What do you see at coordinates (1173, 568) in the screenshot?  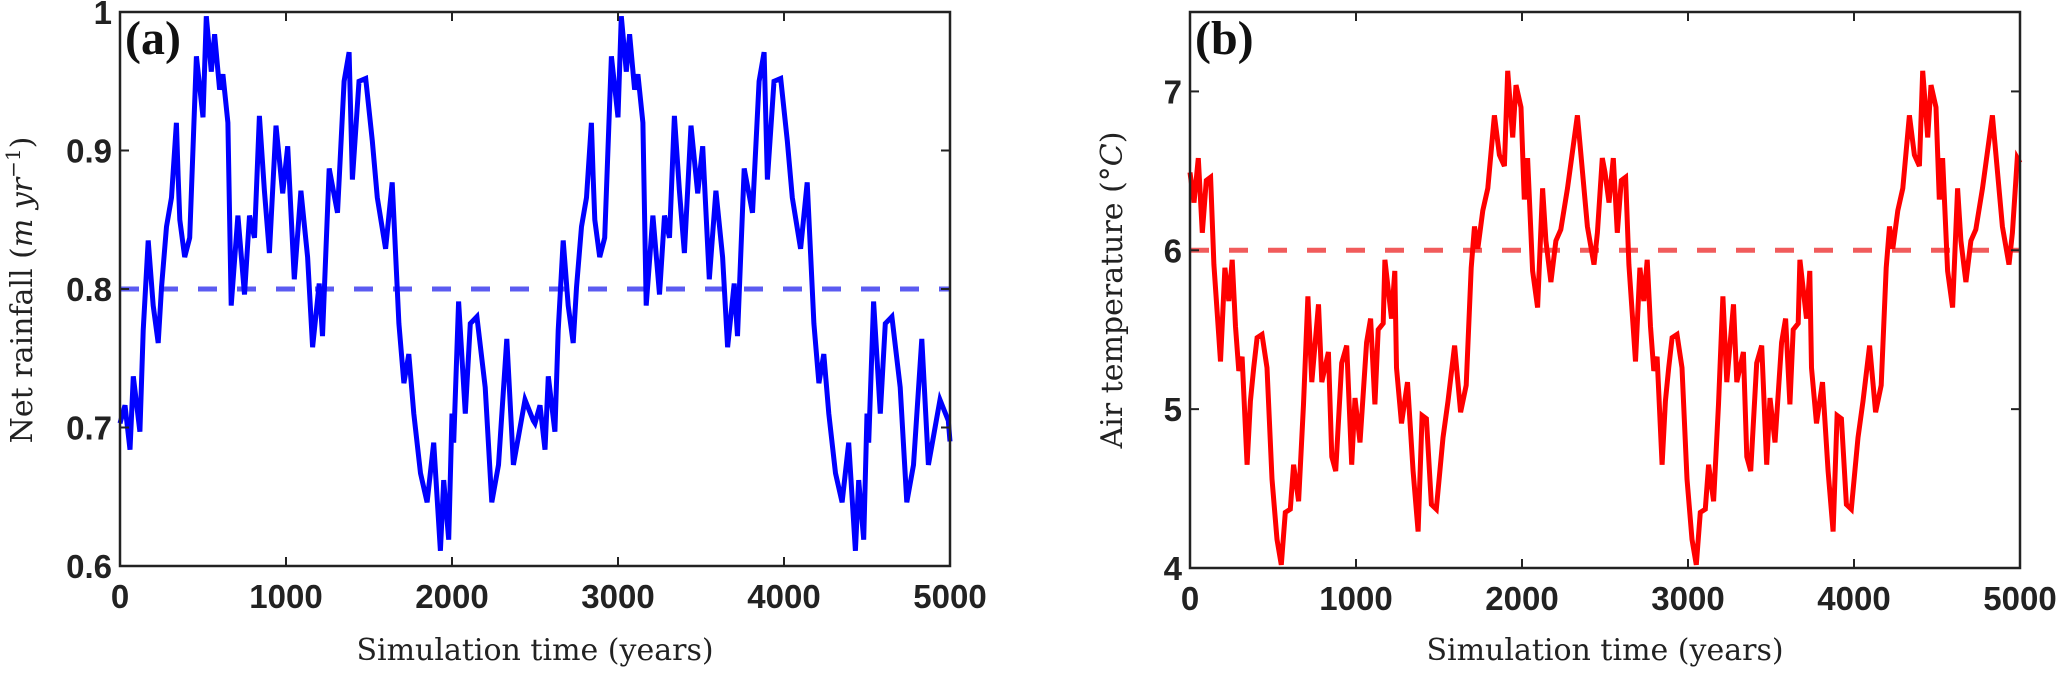 I see `y-tick-label-b: 4` at bounding box center [1173, 568].